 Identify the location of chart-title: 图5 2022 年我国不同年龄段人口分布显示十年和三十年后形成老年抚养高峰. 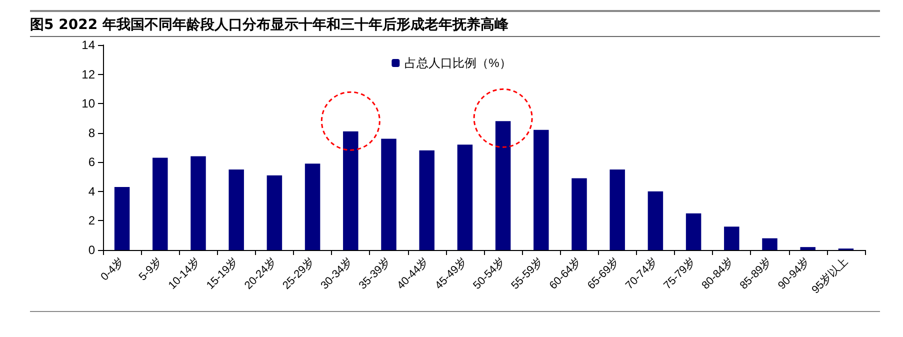
(455, 22).